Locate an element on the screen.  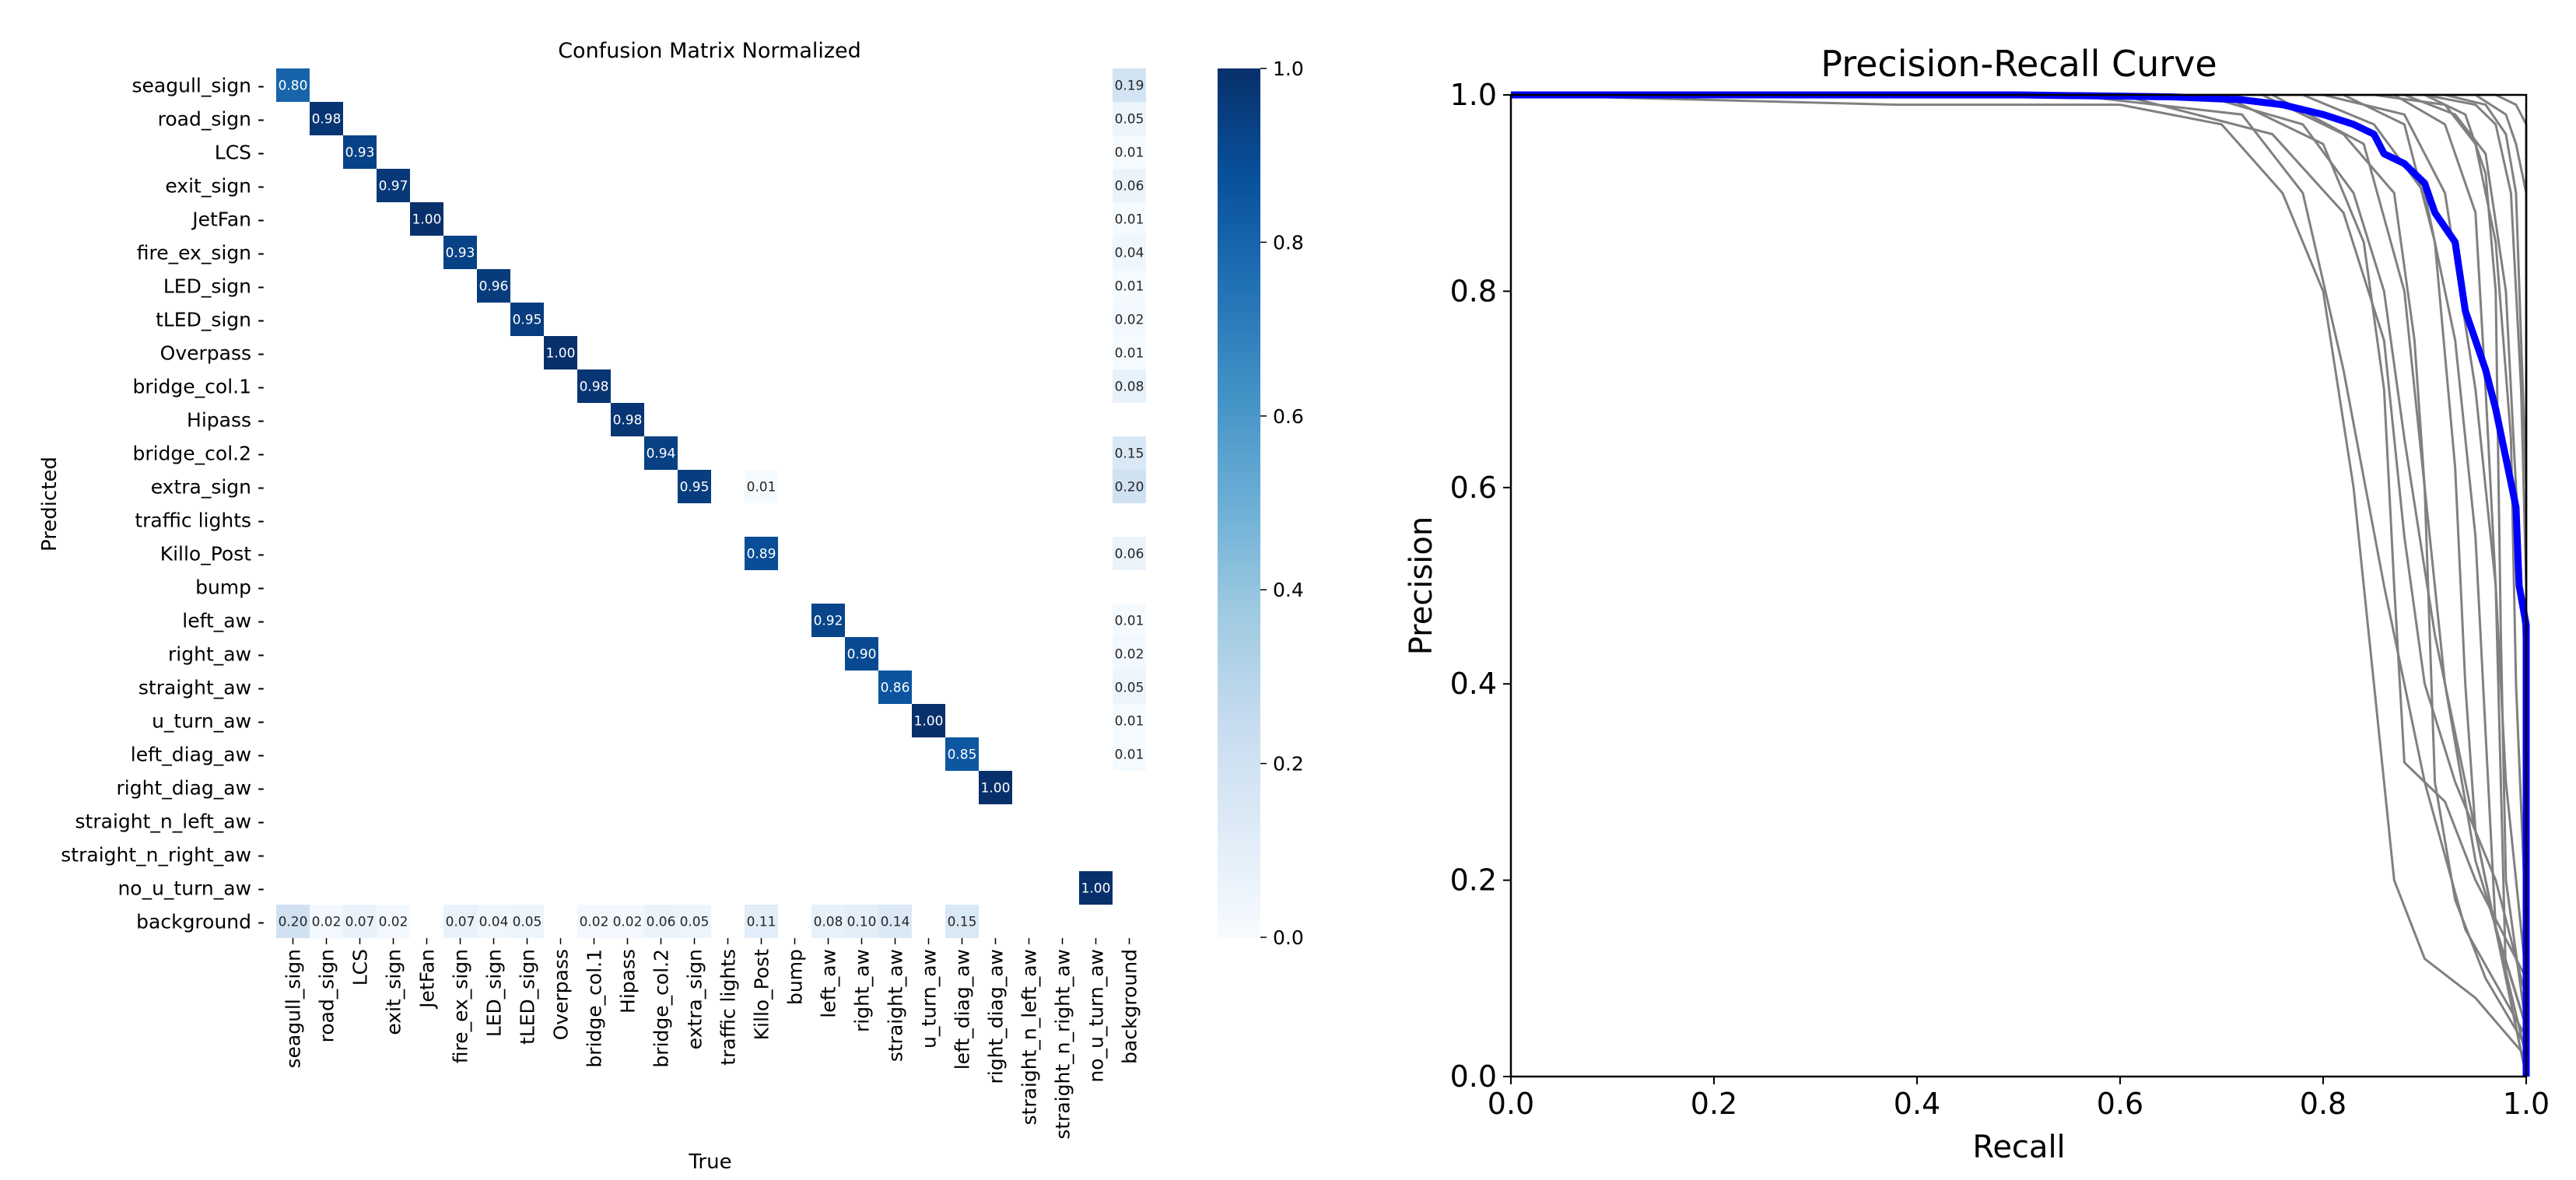
cm-row-label: Hipass - is located at coordinates (226, 420).